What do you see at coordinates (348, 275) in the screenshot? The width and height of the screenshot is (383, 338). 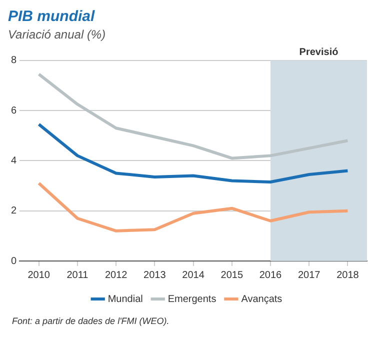 I see `x-tick-label: 2018` at bounding box center [348, 275].